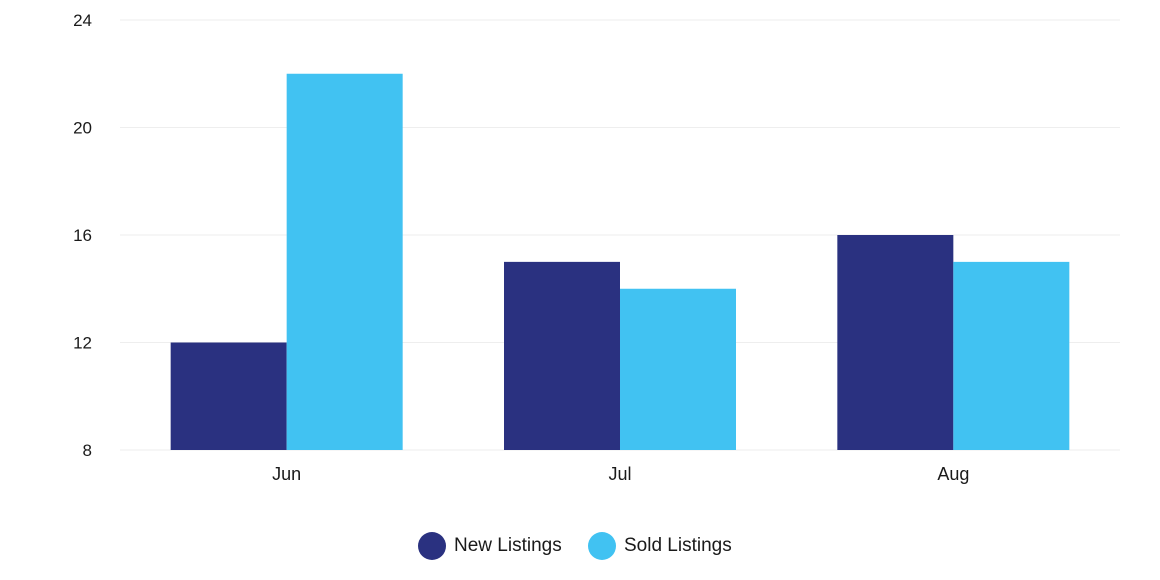 This screenshot has height=580, width=1160. What do you see at coordinates (562, 355) in the screenshot?
I see `bar-new-listings-jul` at bounding box center [562, 355].